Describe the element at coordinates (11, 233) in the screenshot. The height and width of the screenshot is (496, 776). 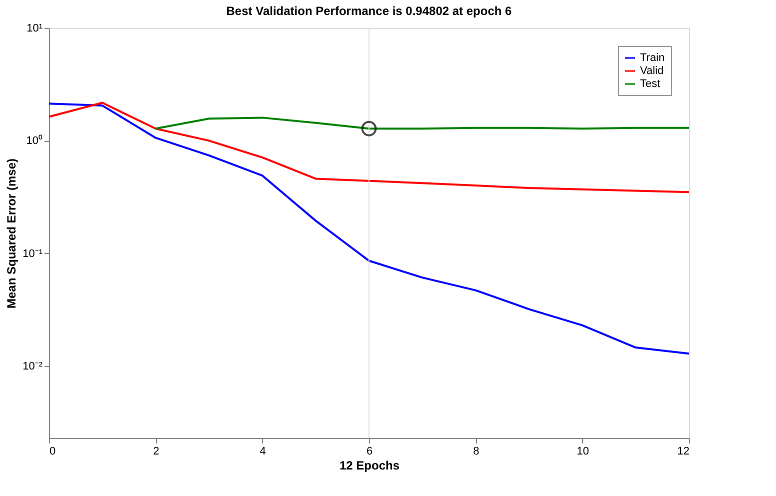
I see `y-axis-title: Mean Squared Error (mse)` at that location.